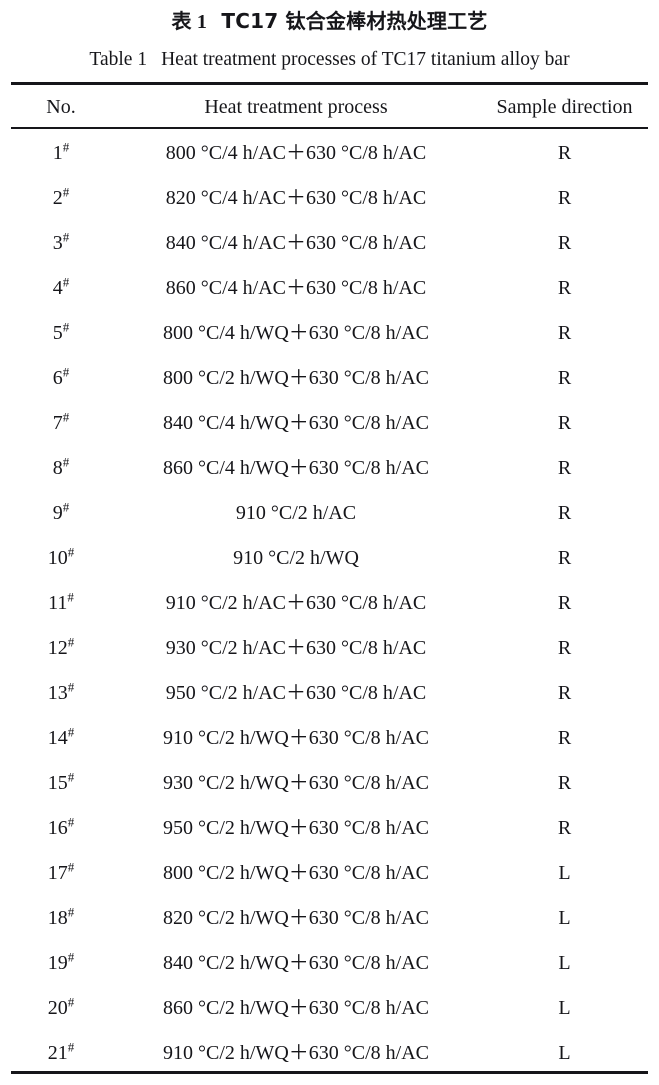  Describe the element at coordinates (61, 693) in the screenshot. I see `cell-no: 13#` at that location.